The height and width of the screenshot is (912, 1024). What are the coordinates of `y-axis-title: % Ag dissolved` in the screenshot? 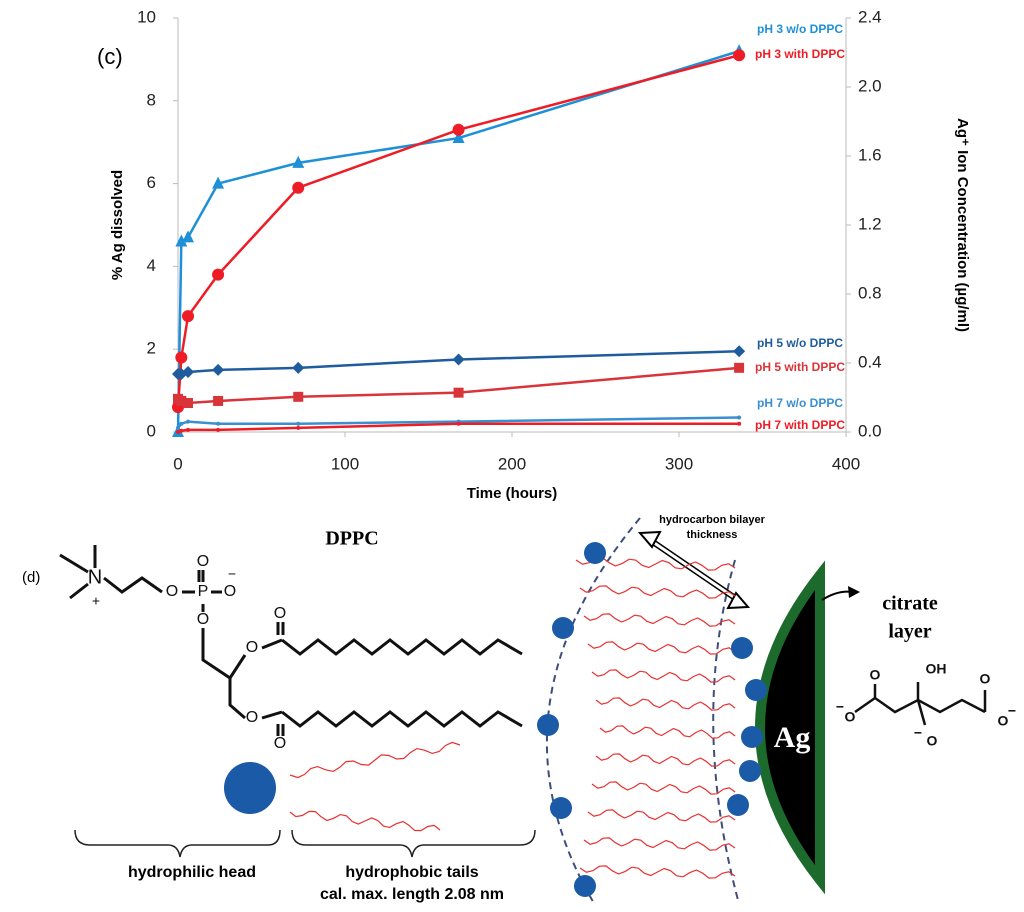 It's located at (117, 225).